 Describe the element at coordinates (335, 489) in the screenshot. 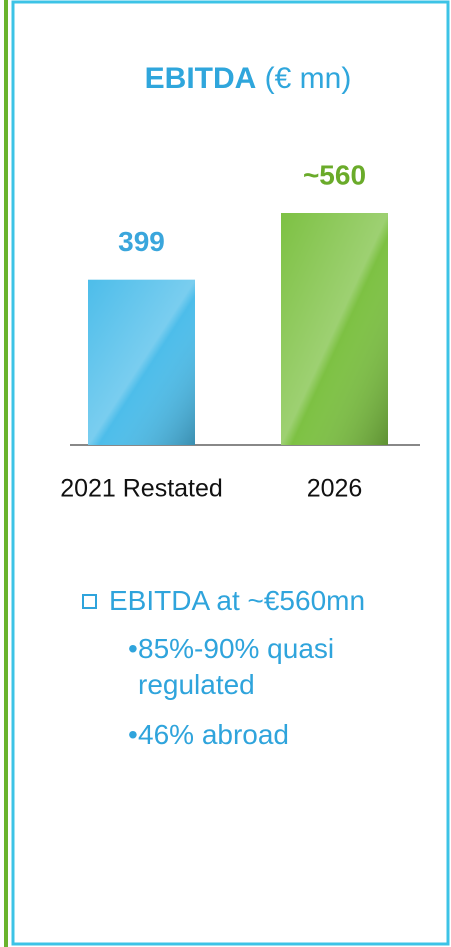

I see `x-tick-label: 2026` at that location.